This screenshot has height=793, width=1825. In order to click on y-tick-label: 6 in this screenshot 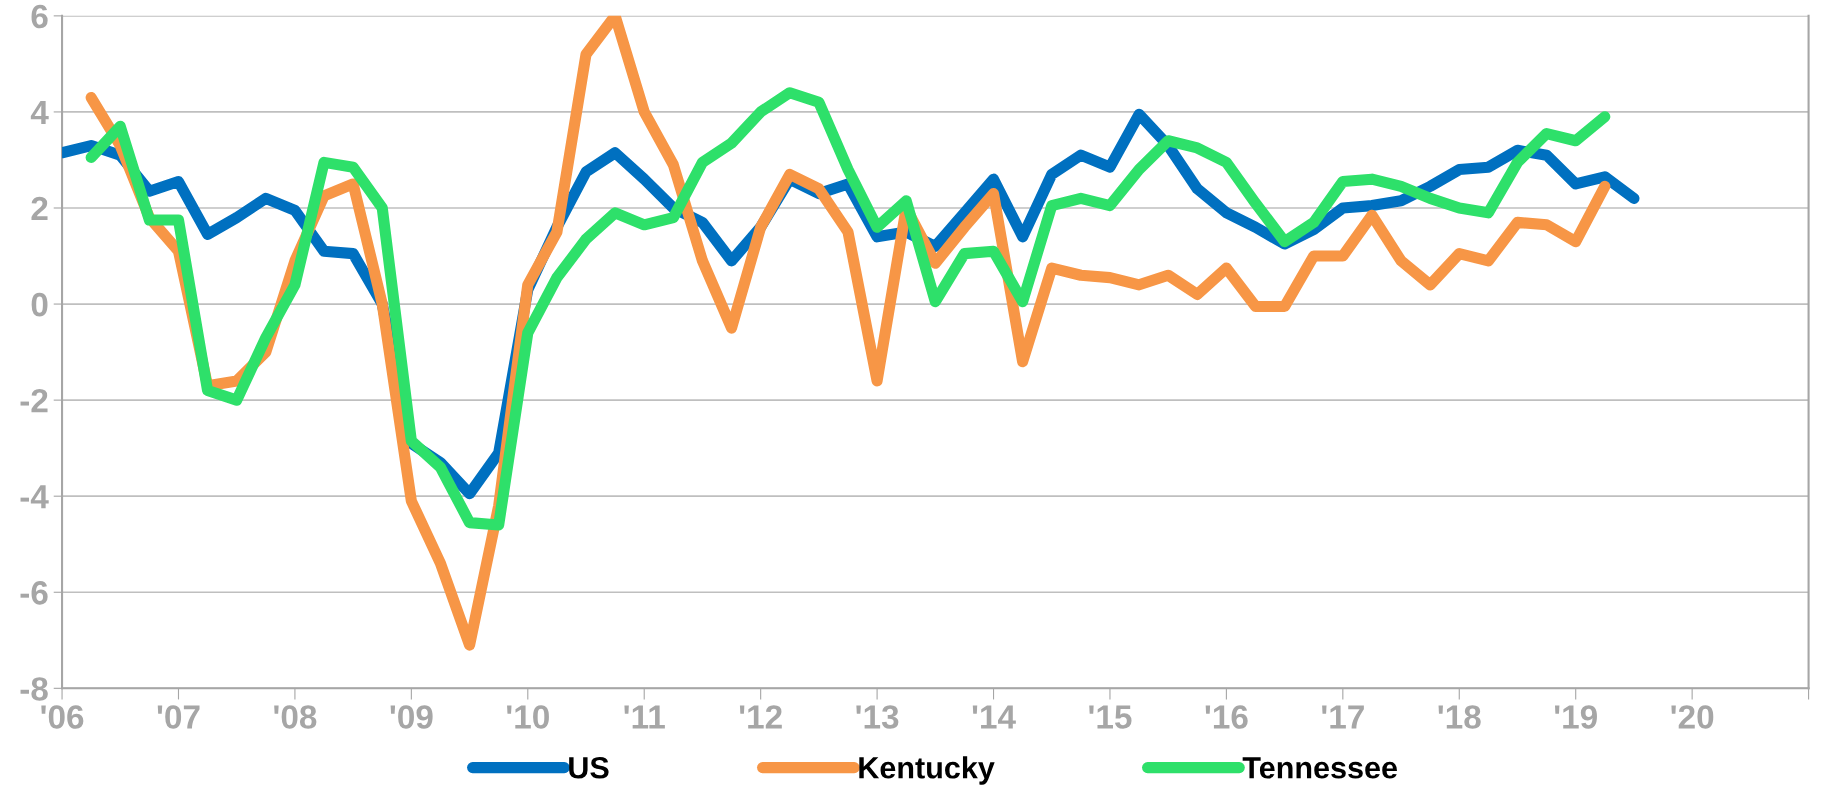, I will do `click(39, 16)`.